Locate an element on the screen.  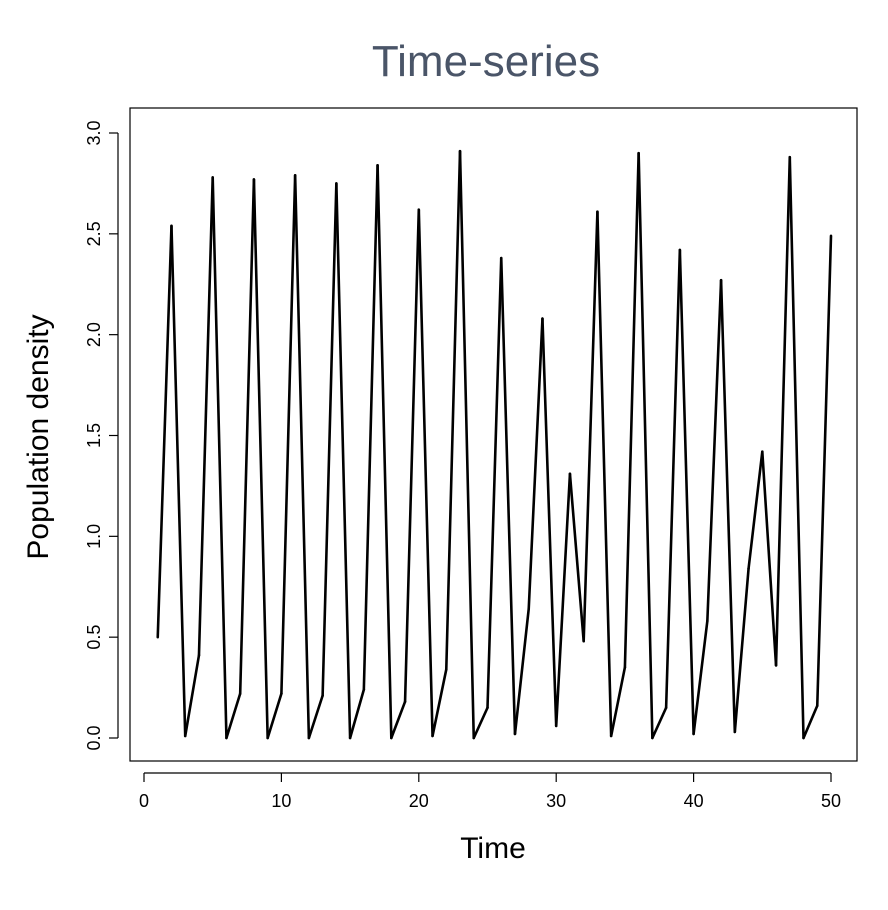
x-tick-label: 0 is located at coordinates (144, 801).